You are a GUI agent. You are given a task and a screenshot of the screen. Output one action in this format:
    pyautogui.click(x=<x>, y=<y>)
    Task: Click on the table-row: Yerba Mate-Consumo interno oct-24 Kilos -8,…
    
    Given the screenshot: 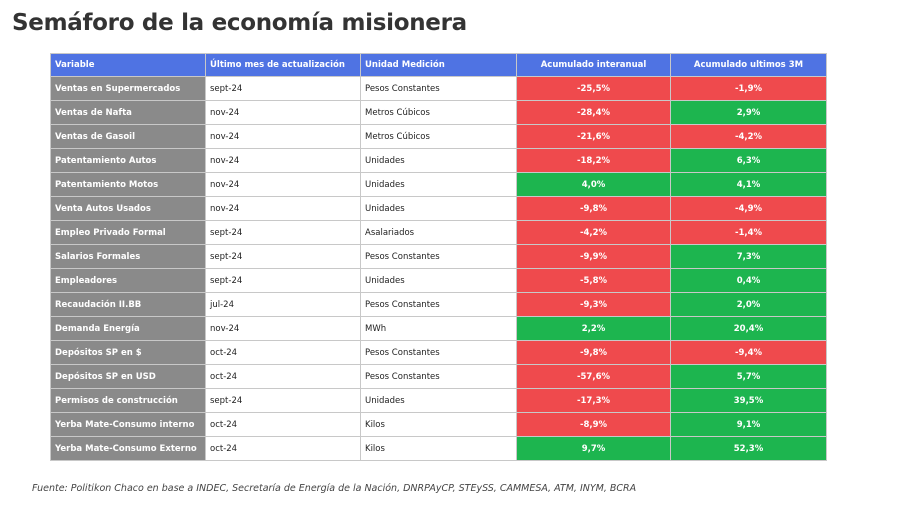 What is the action you would take?
    pyautogui.click(x=438, y=424)
    